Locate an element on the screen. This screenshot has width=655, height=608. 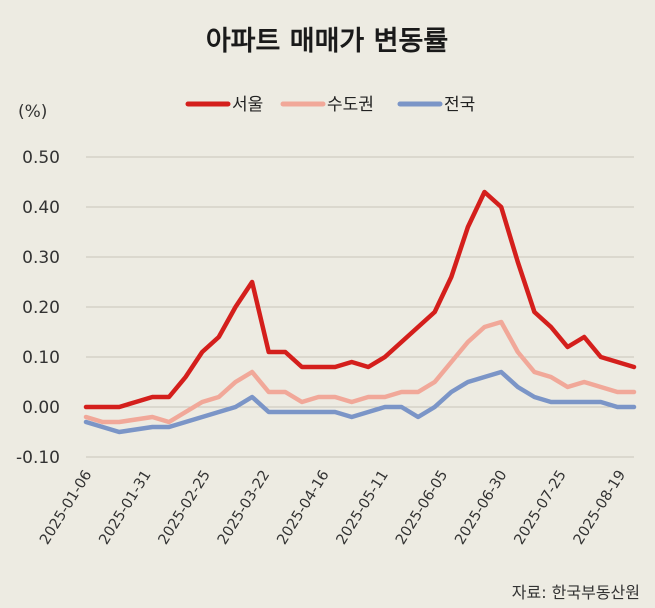
chart-title: 아파트 매매가 변동률 is located at coordinates (327, 41).